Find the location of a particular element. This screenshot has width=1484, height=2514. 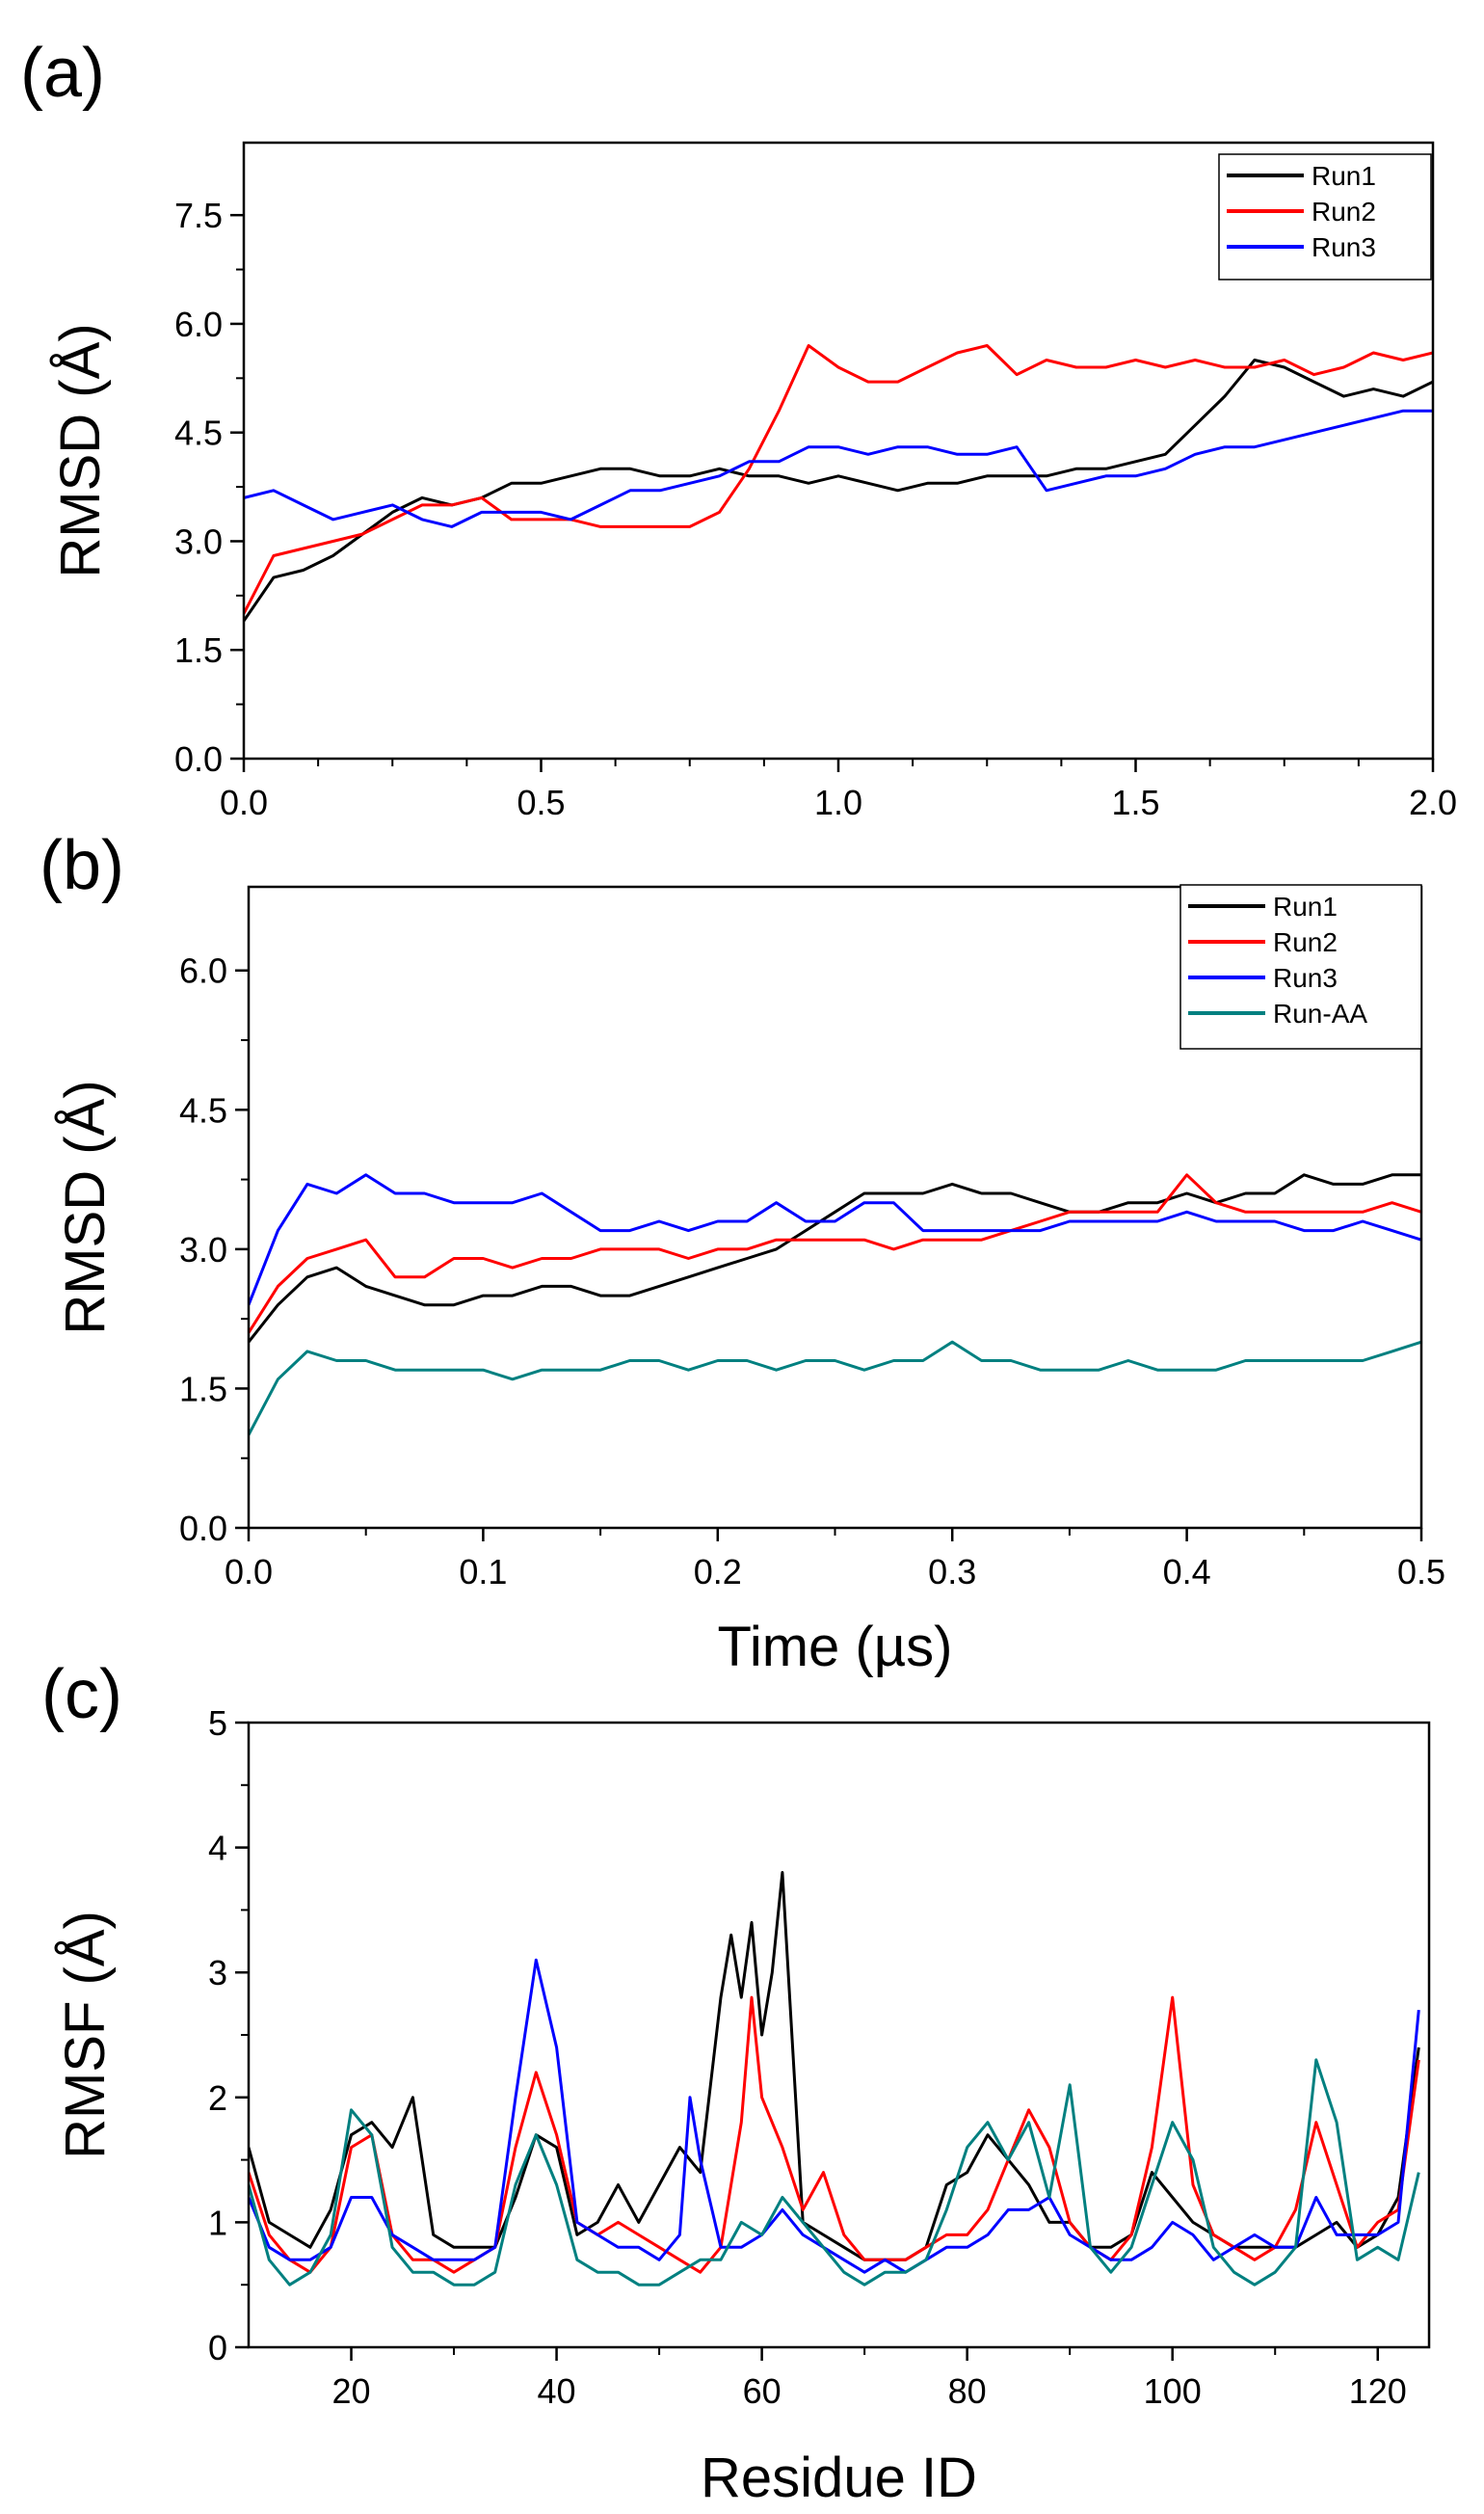

x-tick-label: 1.5 is located at coordinates (1135, 803).